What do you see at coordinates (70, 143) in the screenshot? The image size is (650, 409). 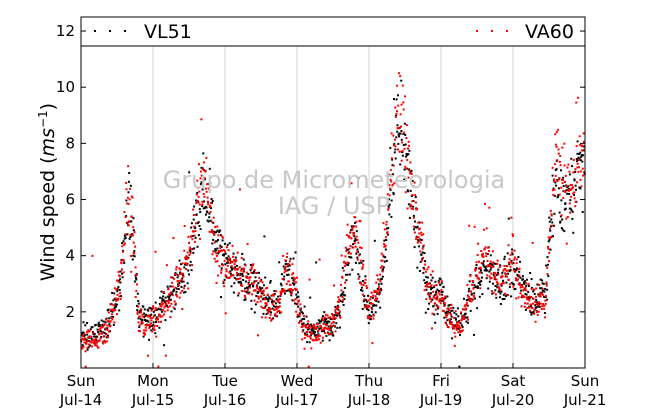 I see `y-tick-label: 8` at bounding box center [70, 143].